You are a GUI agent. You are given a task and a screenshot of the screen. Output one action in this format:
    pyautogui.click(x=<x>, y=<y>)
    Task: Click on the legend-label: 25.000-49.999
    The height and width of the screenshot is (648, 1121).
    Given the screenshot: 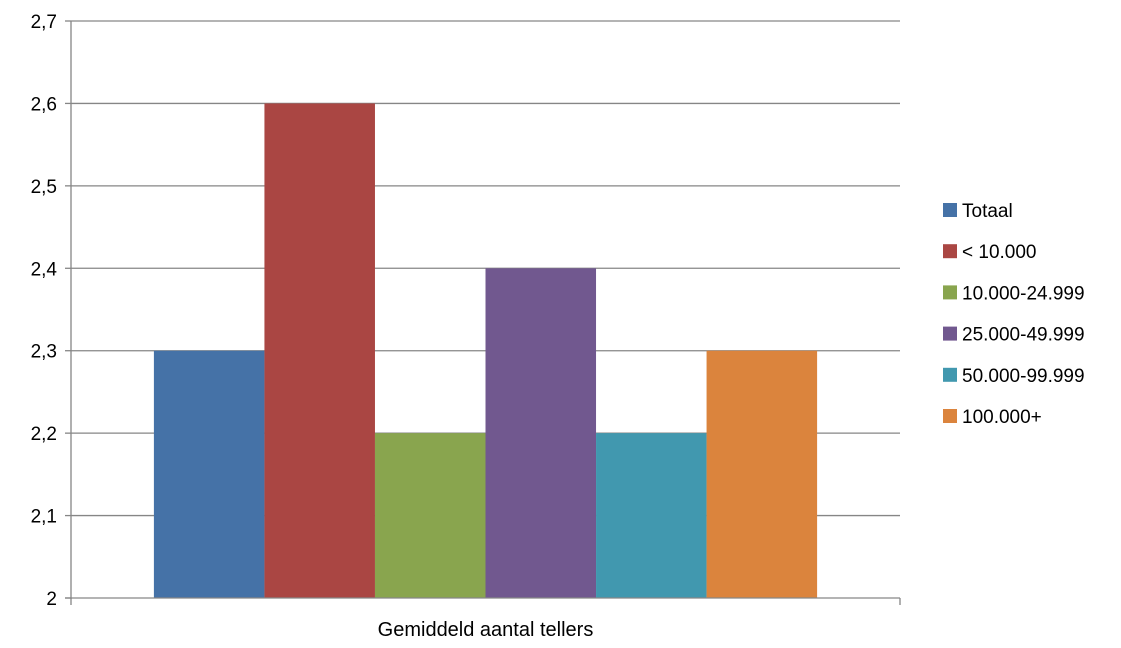 What is the action you would take?
    pyautogui.click(x=1023, y=335)
    